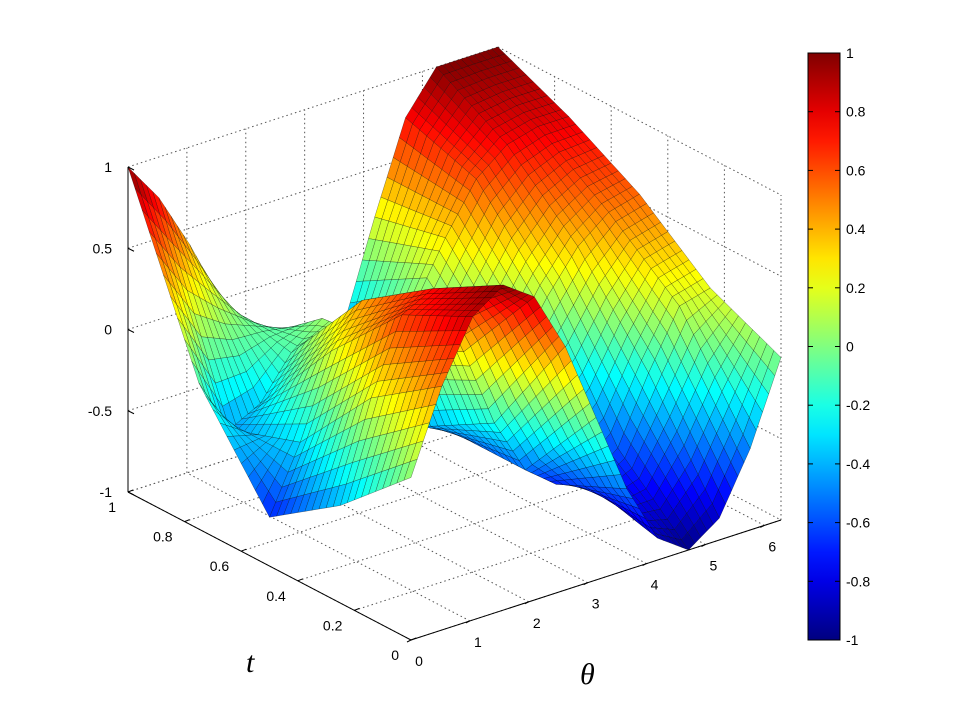 The image size is (960, 721). Describe the element at coordinates (478, 642) in the screenshot. I see `x-tick-label: 1` at that location.